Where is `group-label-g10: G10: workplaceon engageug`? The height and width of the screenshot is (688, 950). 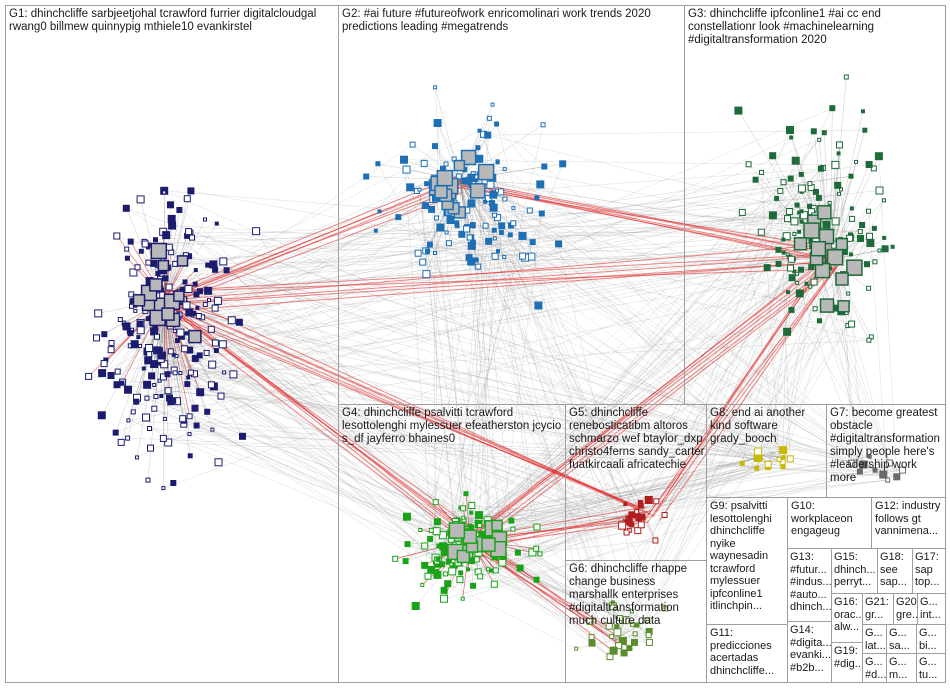 group-label-g10: G10: workplaceon engageug is located at coordinates (822, 518).